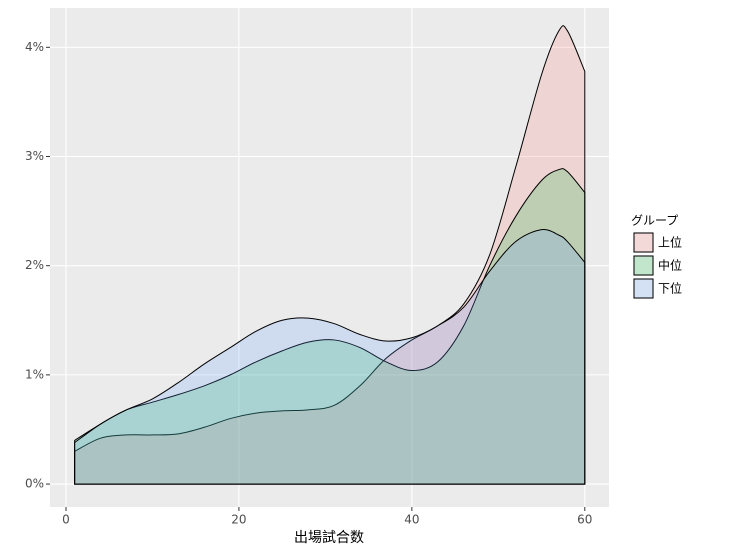 This screenshot has width=748, height=550. Describe the element at coordinates (238, 520) in the screenshot. I see `x-tick-label: 20` at that location.